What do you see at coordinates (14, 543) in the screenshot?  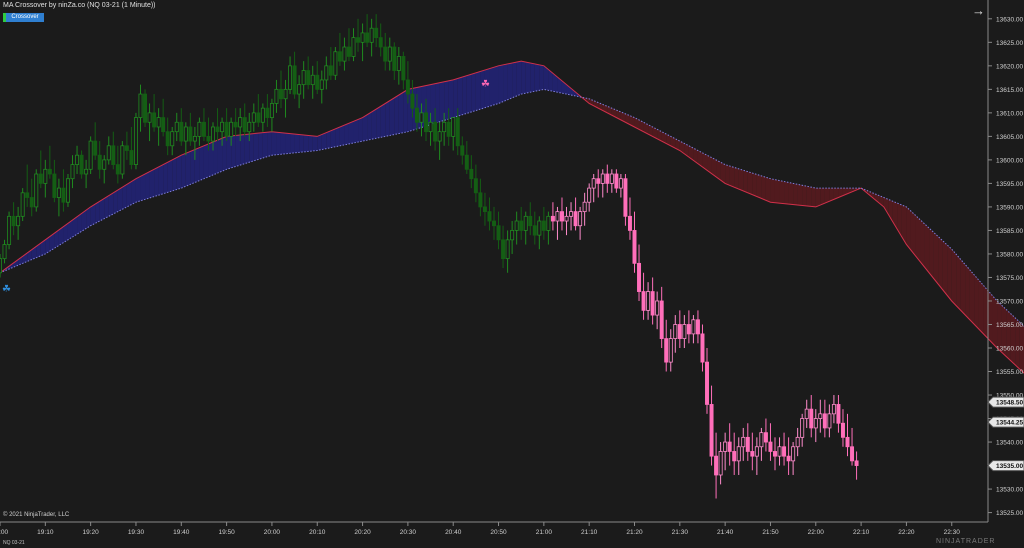 I see `instrument-label: NQ 03-21` at bounding box center [14, 543].